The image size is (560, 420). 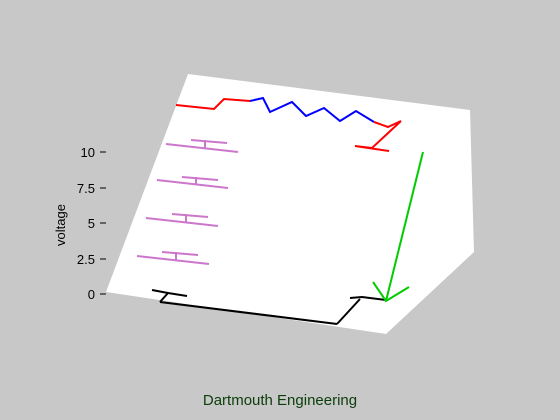 What do you see at coordinates (79, 223) in the screenshot?
I see `y-axis: 0 2.5 5 7.5 10 voltage` at bounding box center [79, 223].